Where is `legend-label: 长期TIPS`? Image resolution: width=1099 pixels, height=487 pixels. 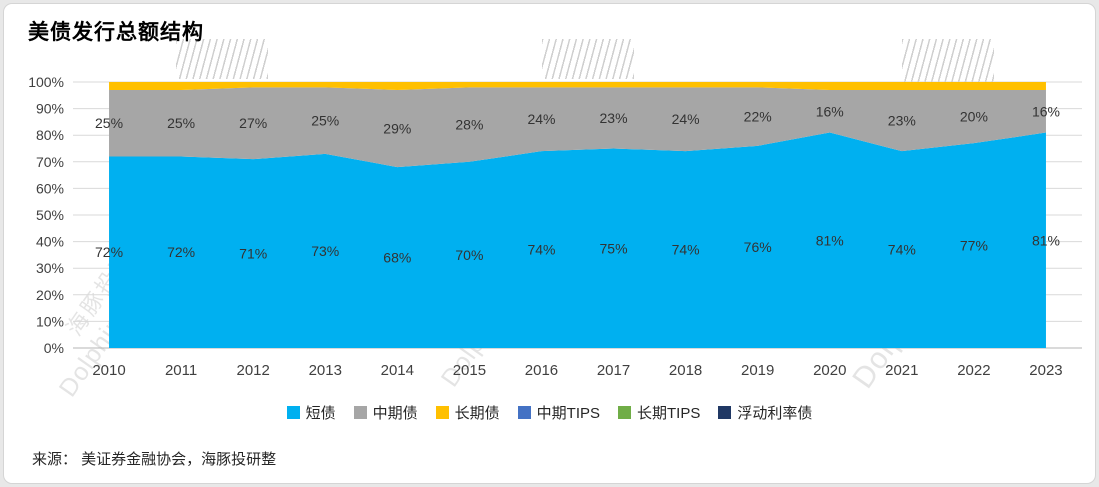 legend-label: 长期TIPS is located at coordinates (669, 413).